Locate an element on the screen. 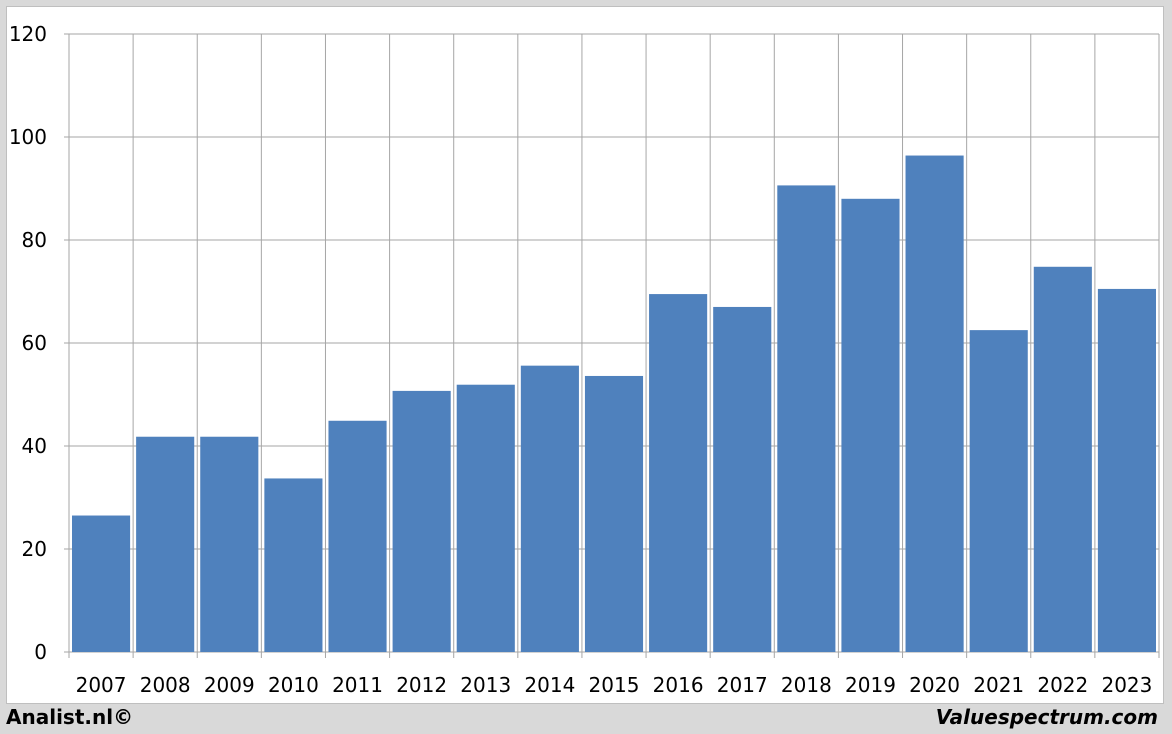  x-tick-label: 2015 is located at coordinates (614, 685).